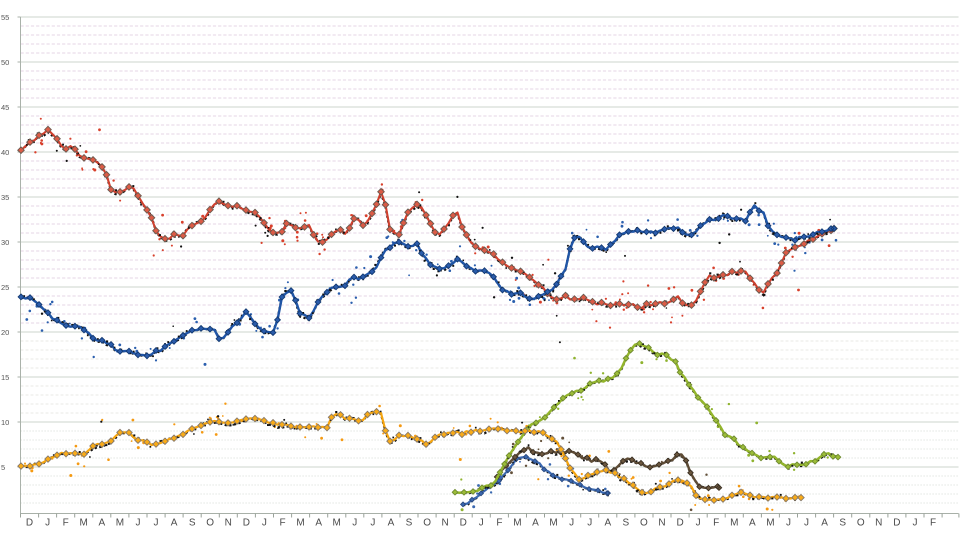 The width and height of the screenshot is (960, 542). I want to click on svg-text: 45, so click(5, 107).